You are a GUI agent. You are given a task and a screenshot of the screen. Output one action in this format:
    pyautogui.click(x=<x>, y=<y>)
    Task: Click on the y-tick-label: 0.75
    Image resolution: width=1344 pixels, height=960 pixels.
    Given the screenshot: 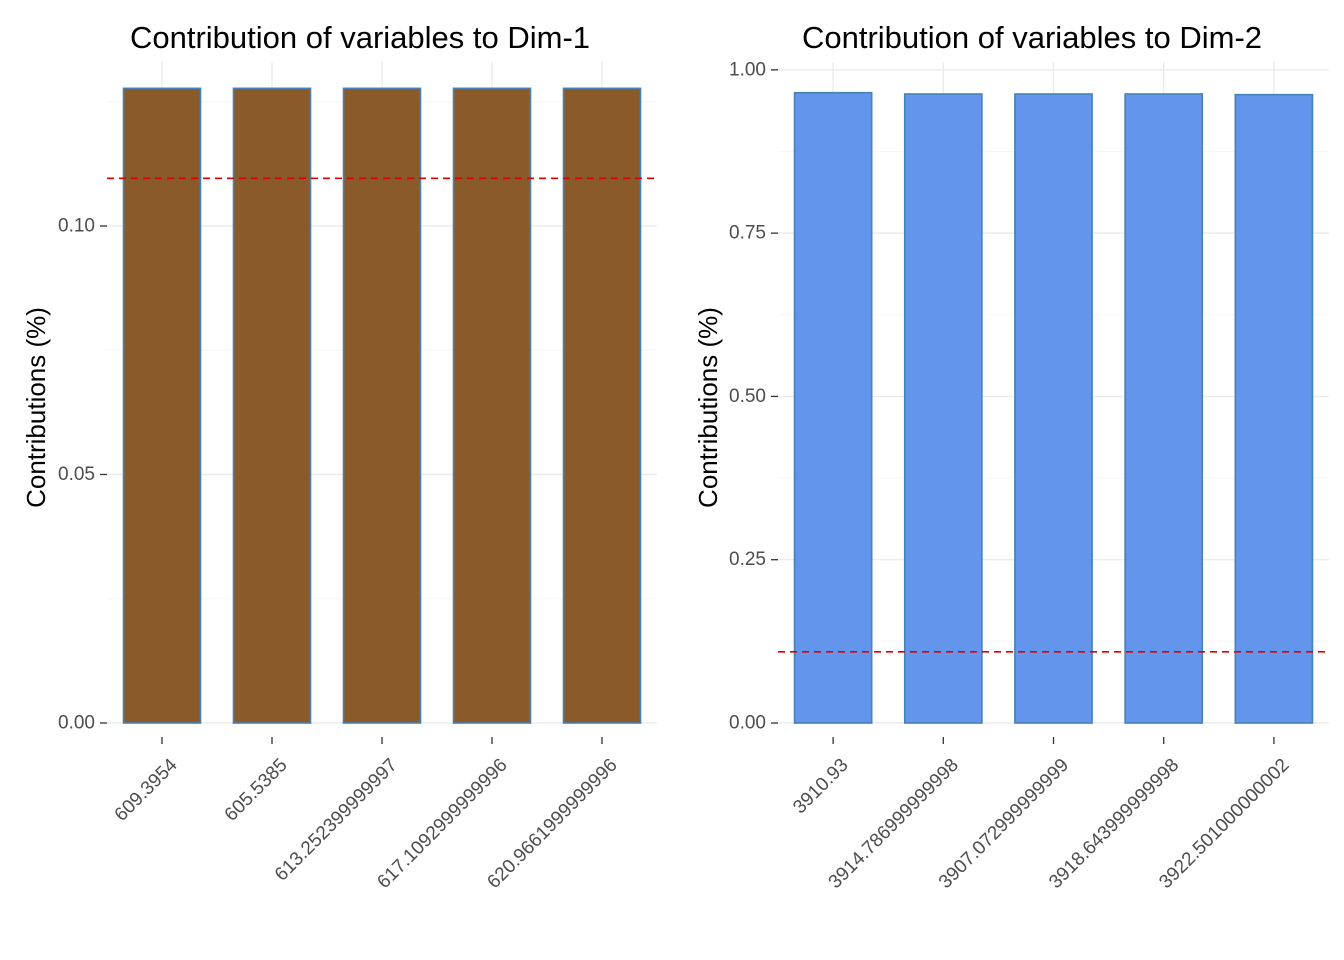 What is the action you would take?
    pyautogui.click(x=747, y=233)
    